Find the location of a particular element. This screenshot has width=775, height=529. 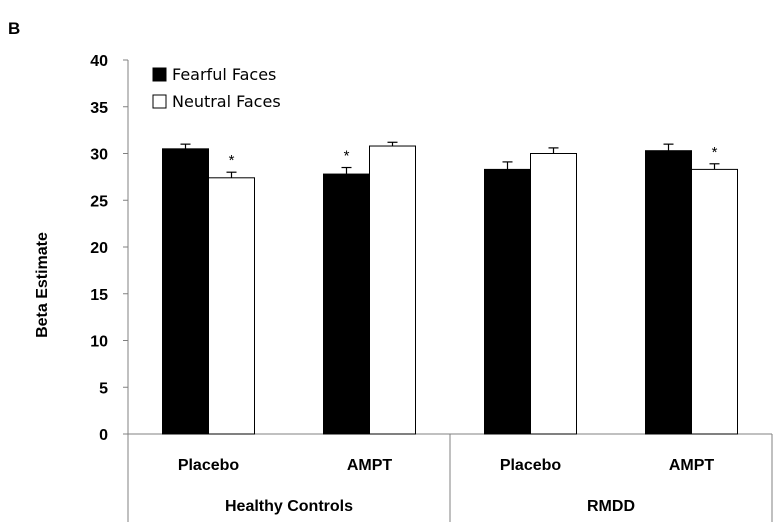

y-tick-label: 35 is located at coordinates (99, 108).